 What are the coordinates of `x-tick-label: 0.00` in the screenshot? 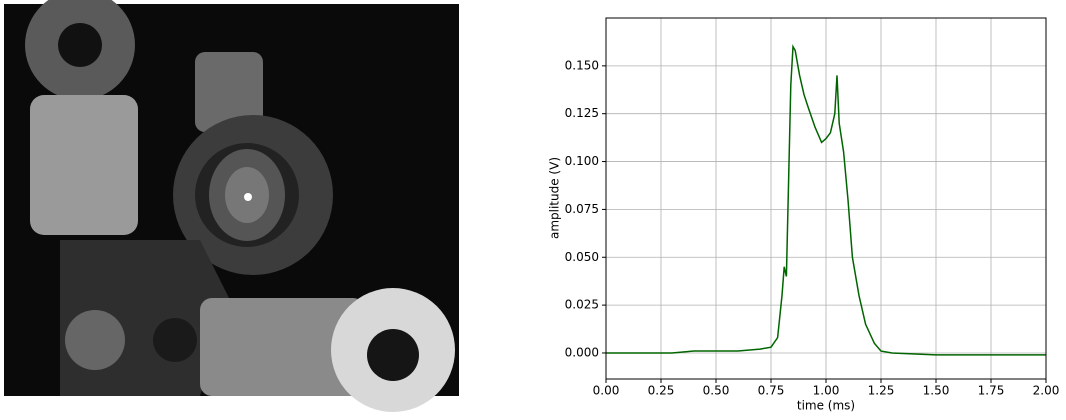 It's located at (606, 391).